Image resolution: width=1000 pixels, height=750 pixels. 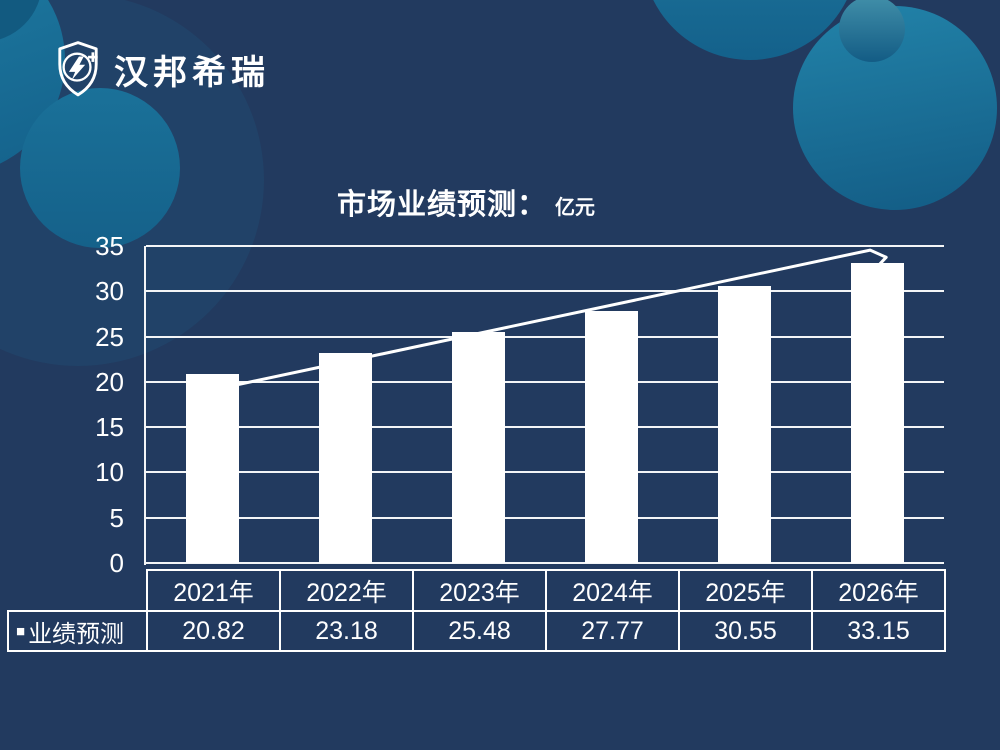 I want to click on table-header-row: 2021年 2022年 2023年 2024年 2025年 2026年, so click(x=546, y=590).